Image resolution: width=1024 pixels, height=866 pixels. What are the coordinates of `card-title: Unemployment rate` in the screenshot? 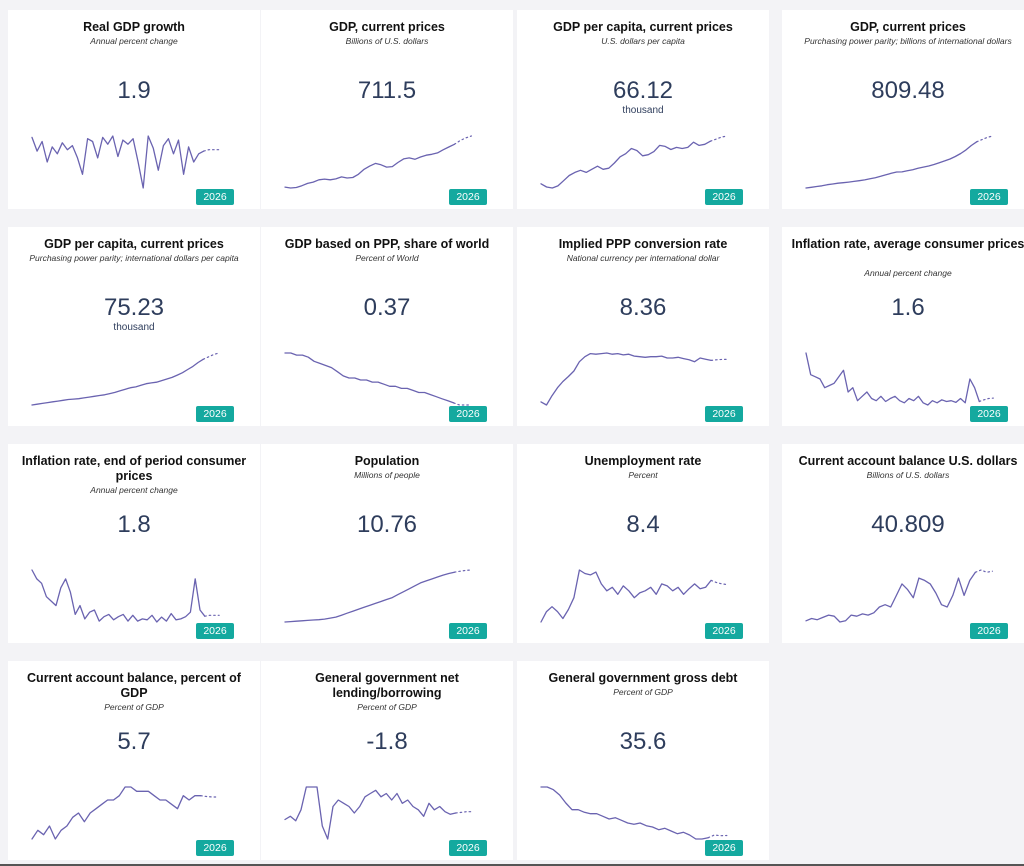 It's located at (643, 461).